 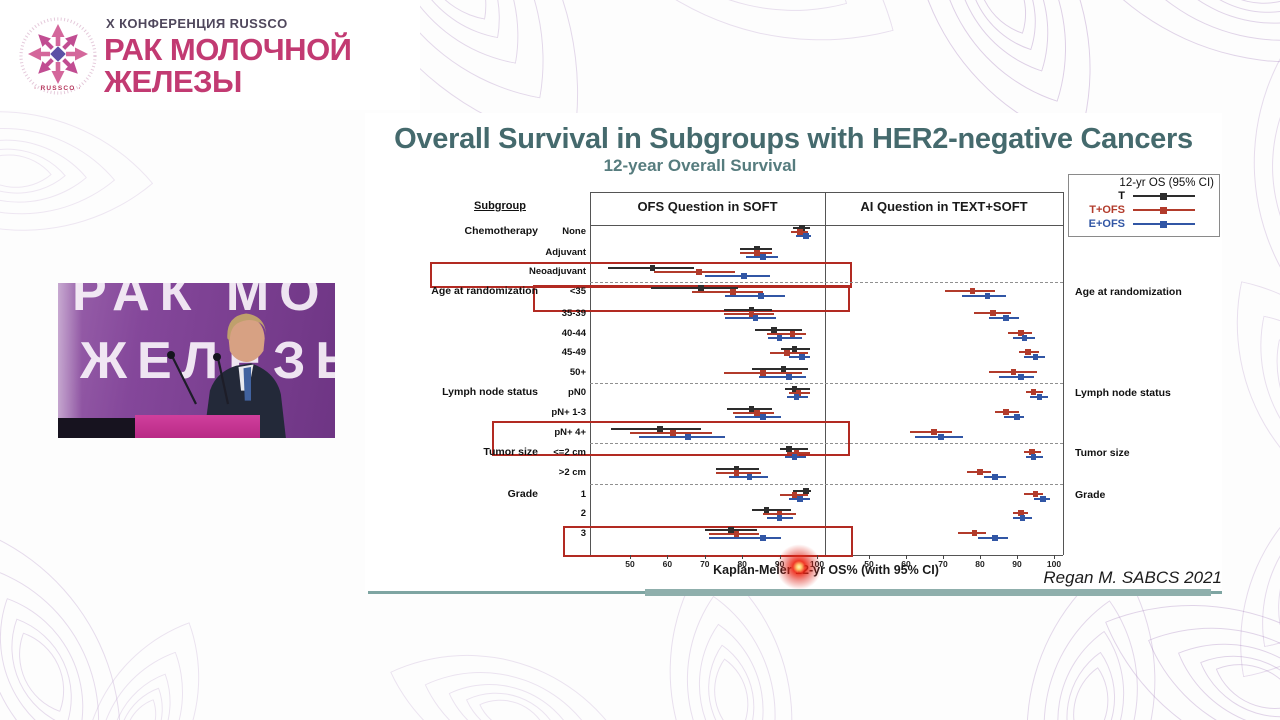 What do you see at coordinates (707, 206) in the screenshot?
I see `panel-header-soft: OFS Question in SOFT` at bounding box center [707, 206].